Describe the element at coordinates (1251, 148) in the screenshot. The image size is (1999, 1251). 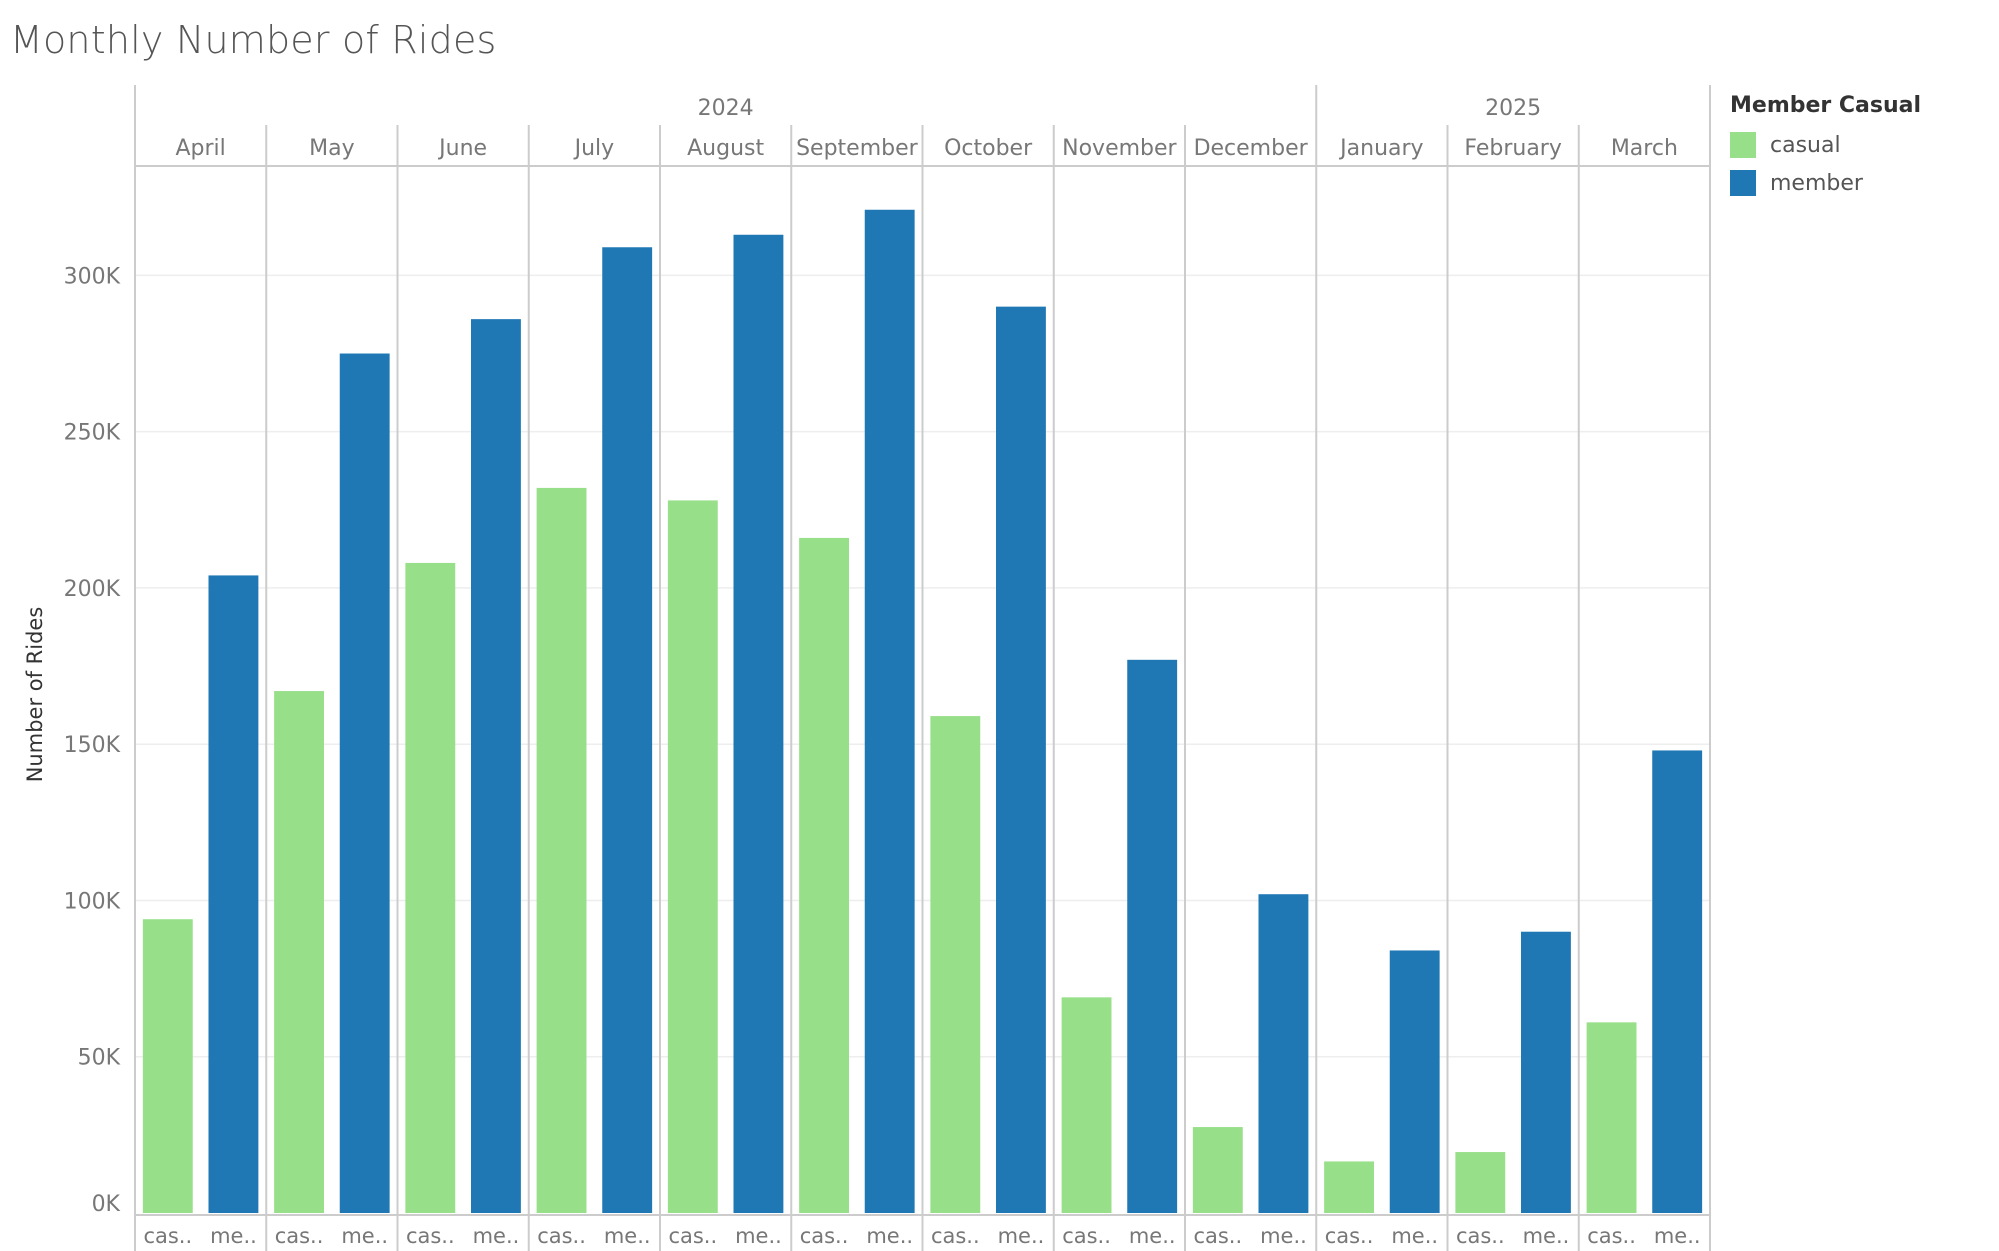
I see `month-label: December` at that location.